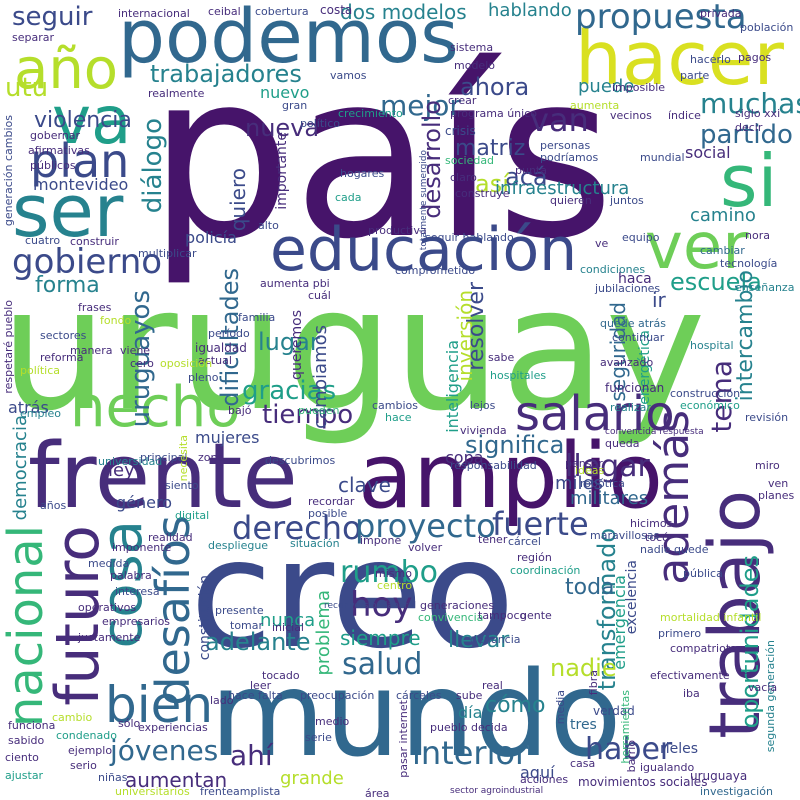 The width and height of the screenshot is (800, 800). I want to click on word-vacia: vacía, so click(763, 687).